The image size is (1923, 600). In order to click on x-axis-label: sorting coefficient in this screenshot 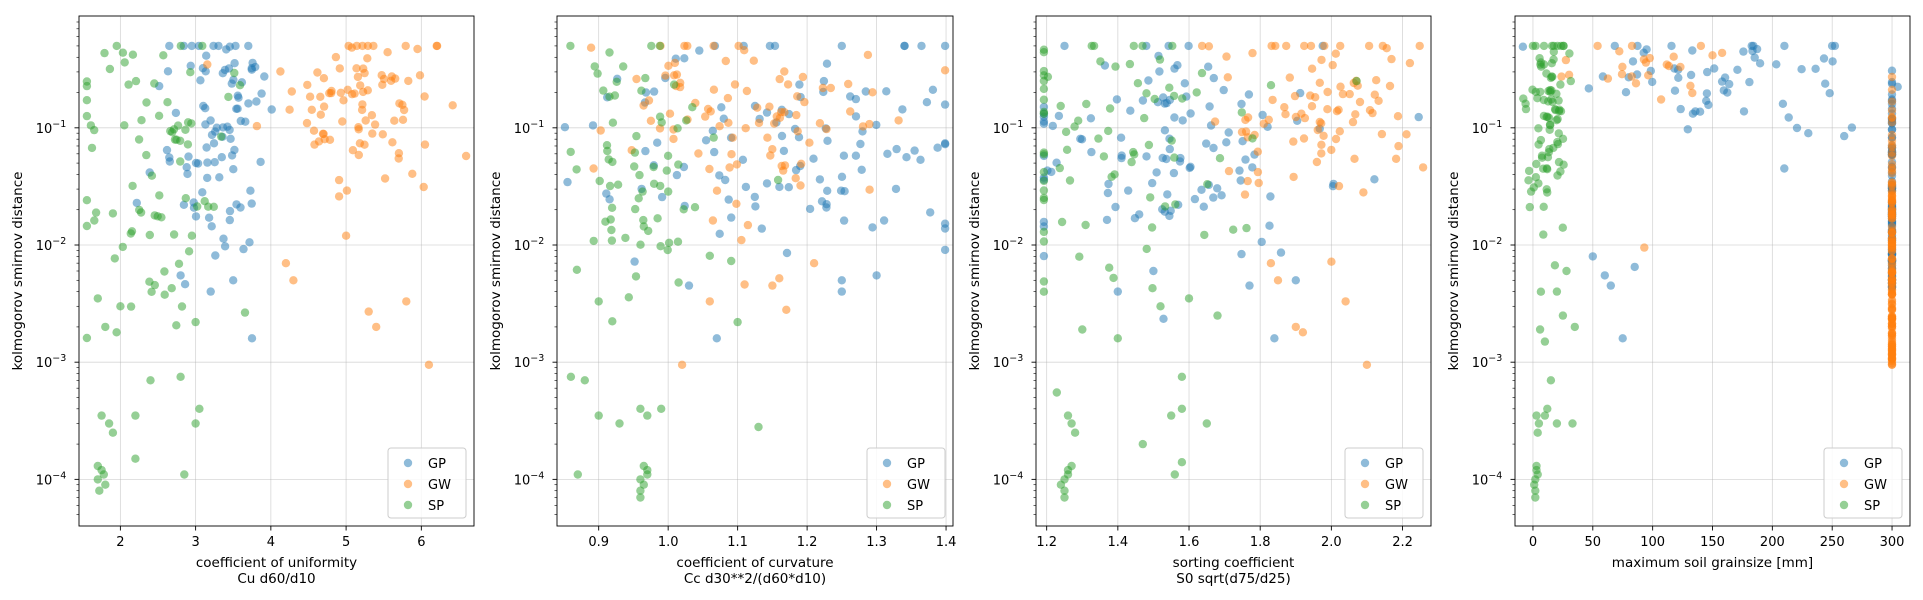, I will do `click(1234, 563)`.